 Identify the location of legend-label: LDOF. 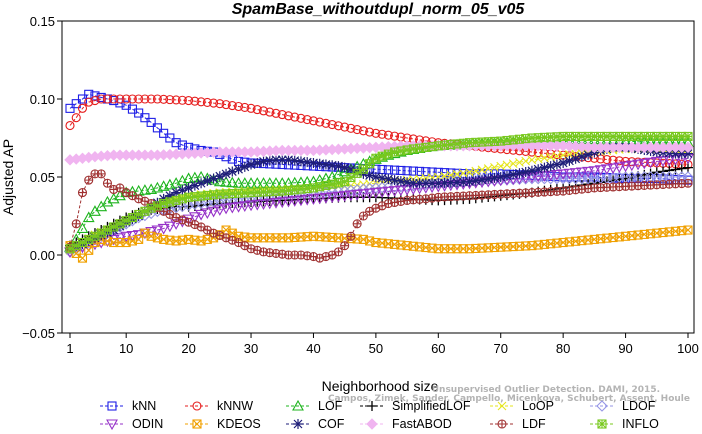
(639, 406).